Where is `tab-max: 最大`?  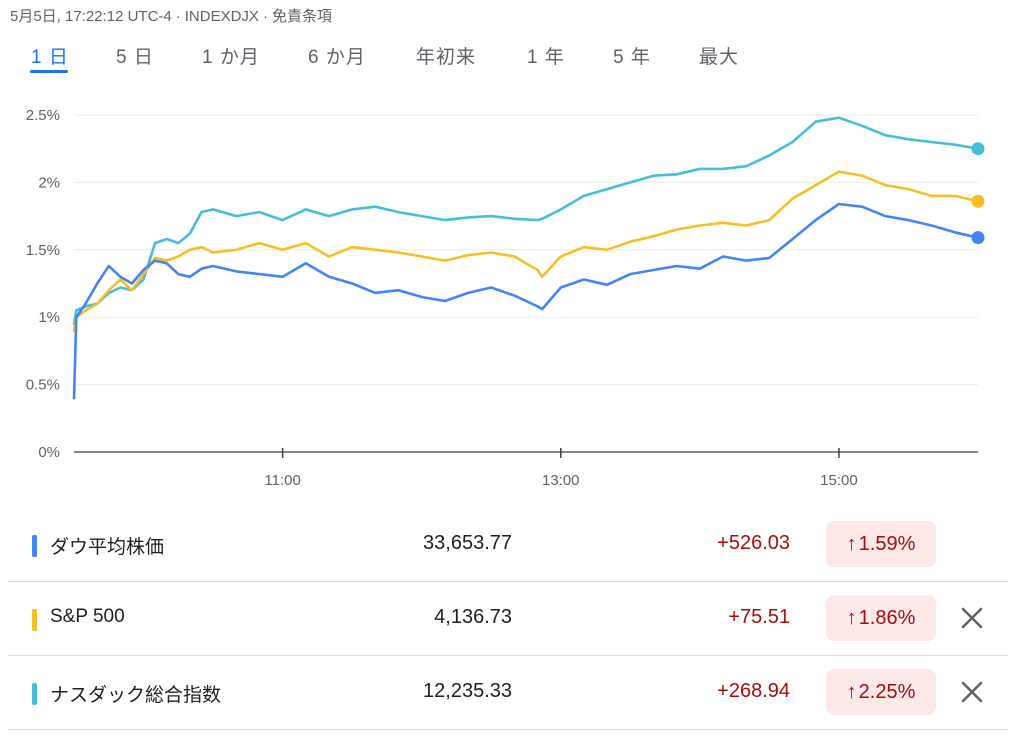 tab-max: 最大 is located at coordinates (719, 57).